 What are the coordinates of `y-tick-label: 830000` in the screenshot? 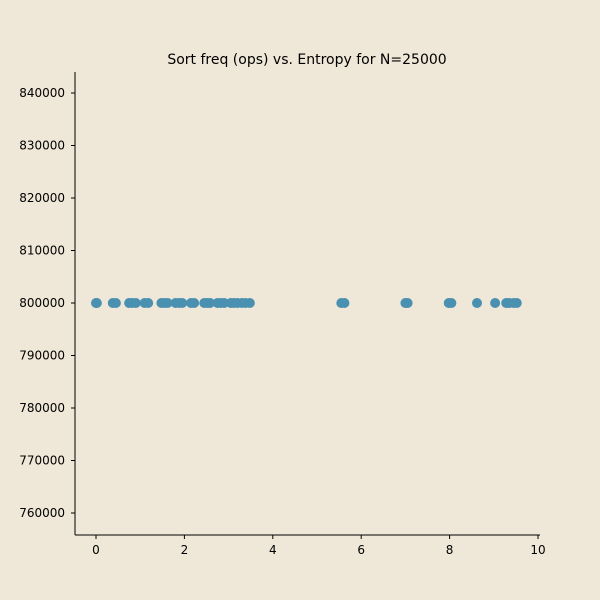 It's located at (42, 146).